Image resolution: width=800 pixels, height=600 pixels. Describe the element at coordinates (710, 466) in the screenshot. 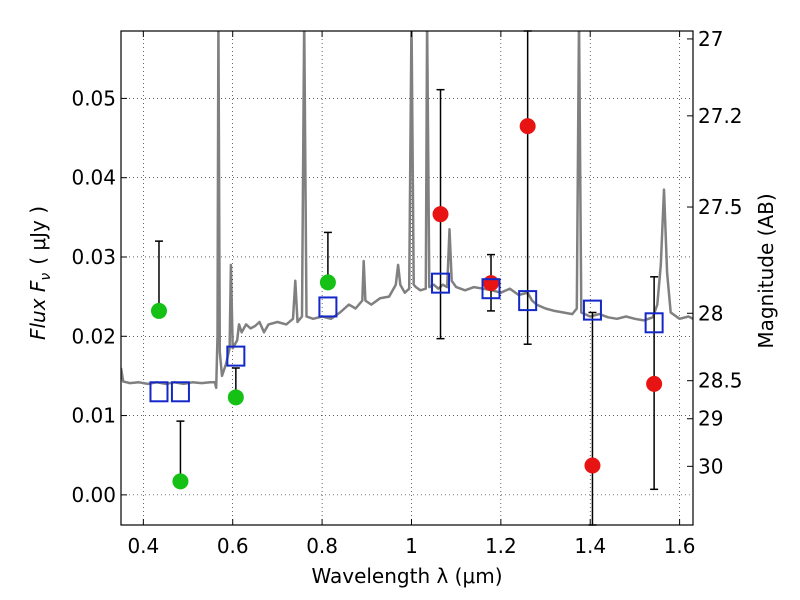

I see `right-tick-label: 30` at that location.